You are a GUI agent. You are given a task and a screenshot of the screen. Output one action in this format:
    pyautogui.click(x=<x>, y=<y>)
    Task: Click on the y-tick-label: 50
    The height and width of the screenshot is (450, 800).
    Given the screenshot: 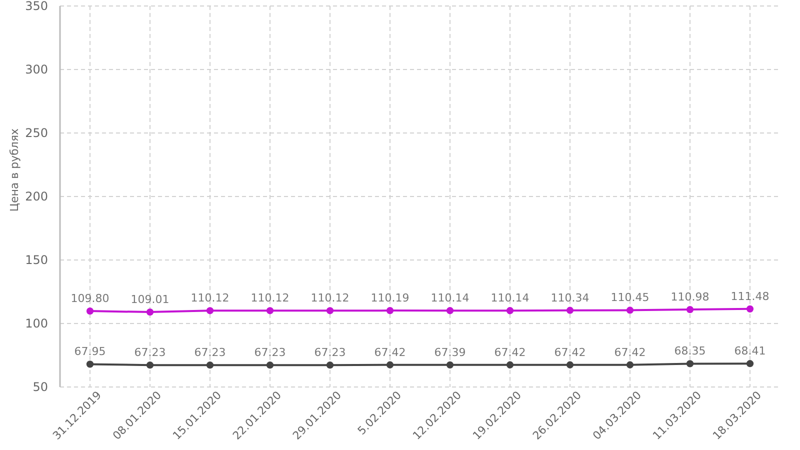 What is the action you would take?
    pyautogui.click(x=40, y=387)
    